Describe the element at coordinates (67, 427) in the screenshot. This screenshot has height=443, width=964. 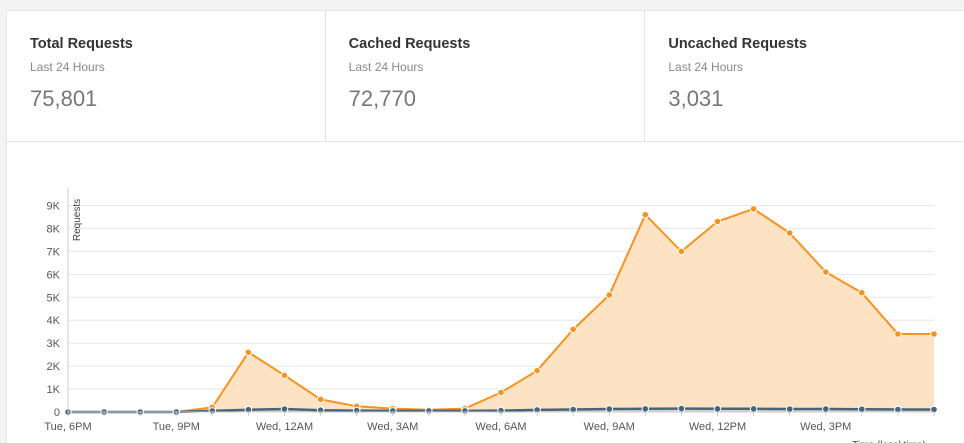
I see `x-tick-label: Tue, 6PM` at that location.